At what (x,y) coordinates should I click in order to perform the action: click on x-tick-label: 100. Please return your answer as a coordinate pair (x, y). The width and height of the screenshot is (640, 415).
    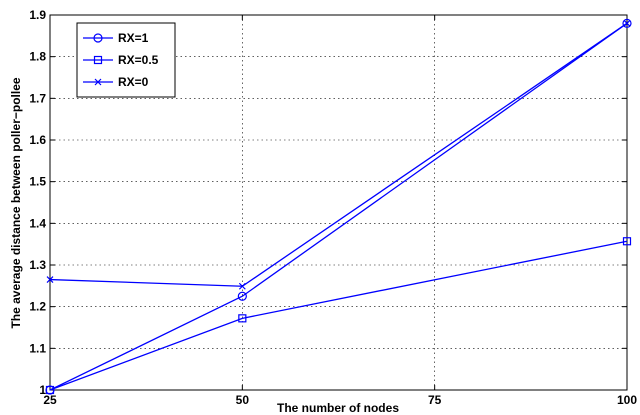
    Looking at the image, I should click on (627, 400).